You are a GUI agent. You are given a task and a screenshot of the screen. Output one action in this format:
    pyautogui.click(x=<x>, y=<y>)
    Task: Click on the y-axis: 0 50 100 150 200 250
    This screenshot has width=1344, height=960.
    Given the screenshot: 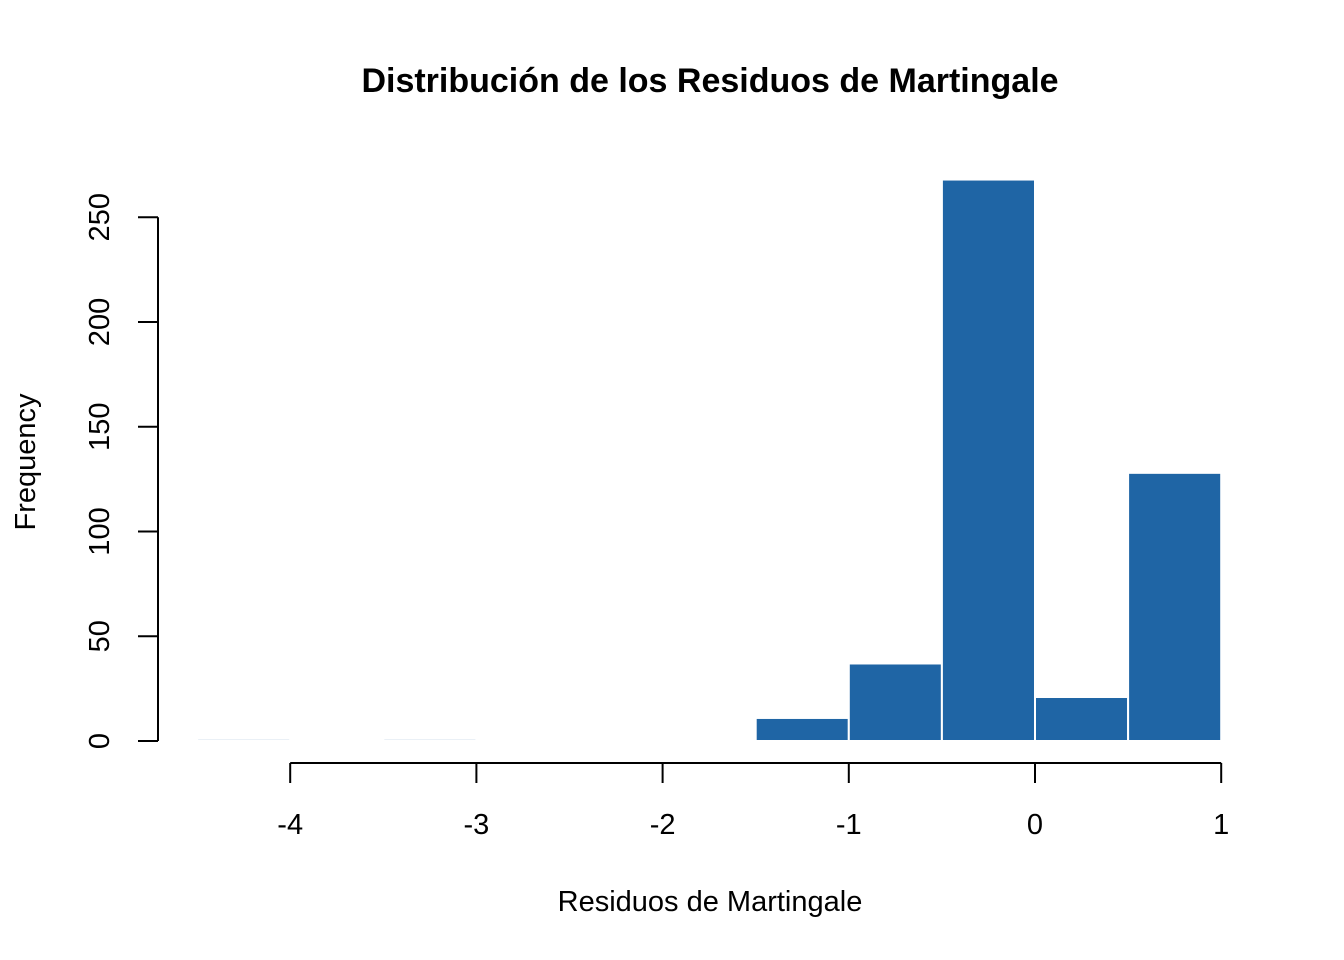 What is the action you would take?
    pyautogui.click(x=121, y=471)
    